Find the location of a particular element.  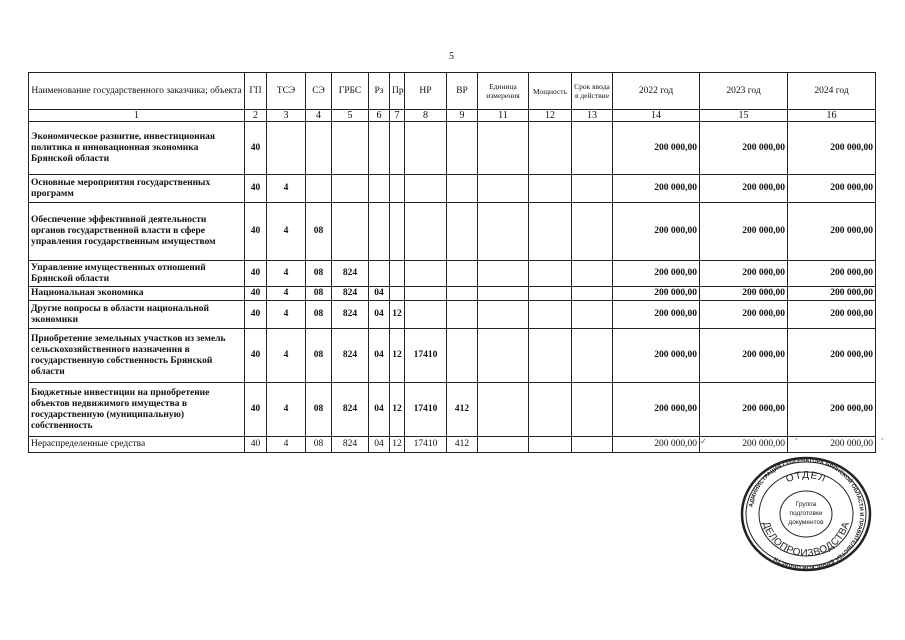

header-unit: Единица измерения is located at coordinates (503, 91).